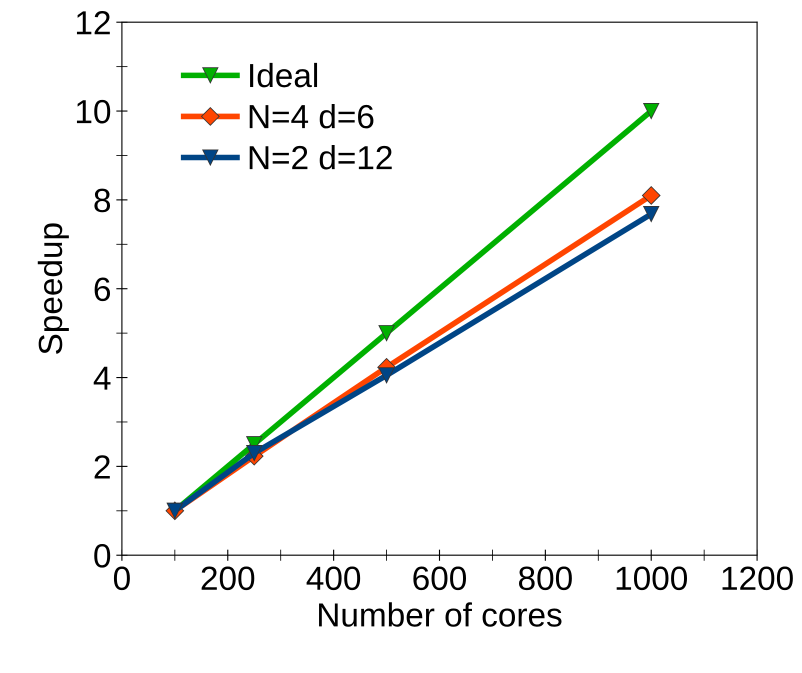 The height and width of the screenshot is (673, 802). I want to click on x-tick-label: 200, so click(228, 578).